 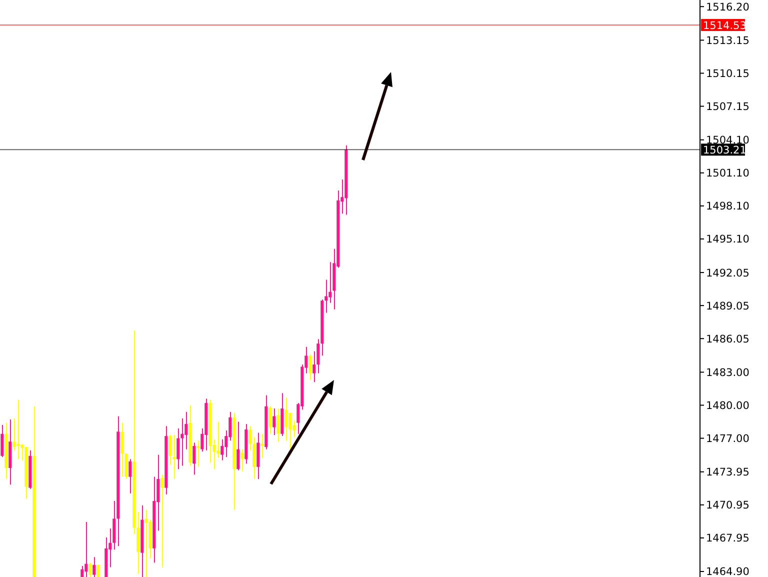 What do you see at coordinates (728, 273) in the screenshot?
I see `y-tick-label: 1492.05` at bounding box center [728, 273].